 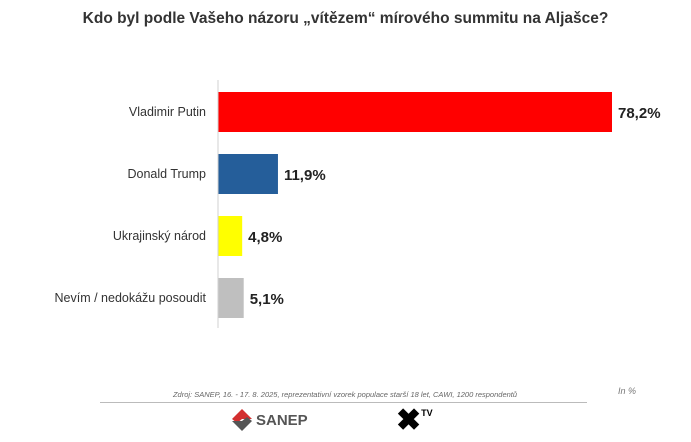 I want to click on footer-divider, so click(x=343, y=402).